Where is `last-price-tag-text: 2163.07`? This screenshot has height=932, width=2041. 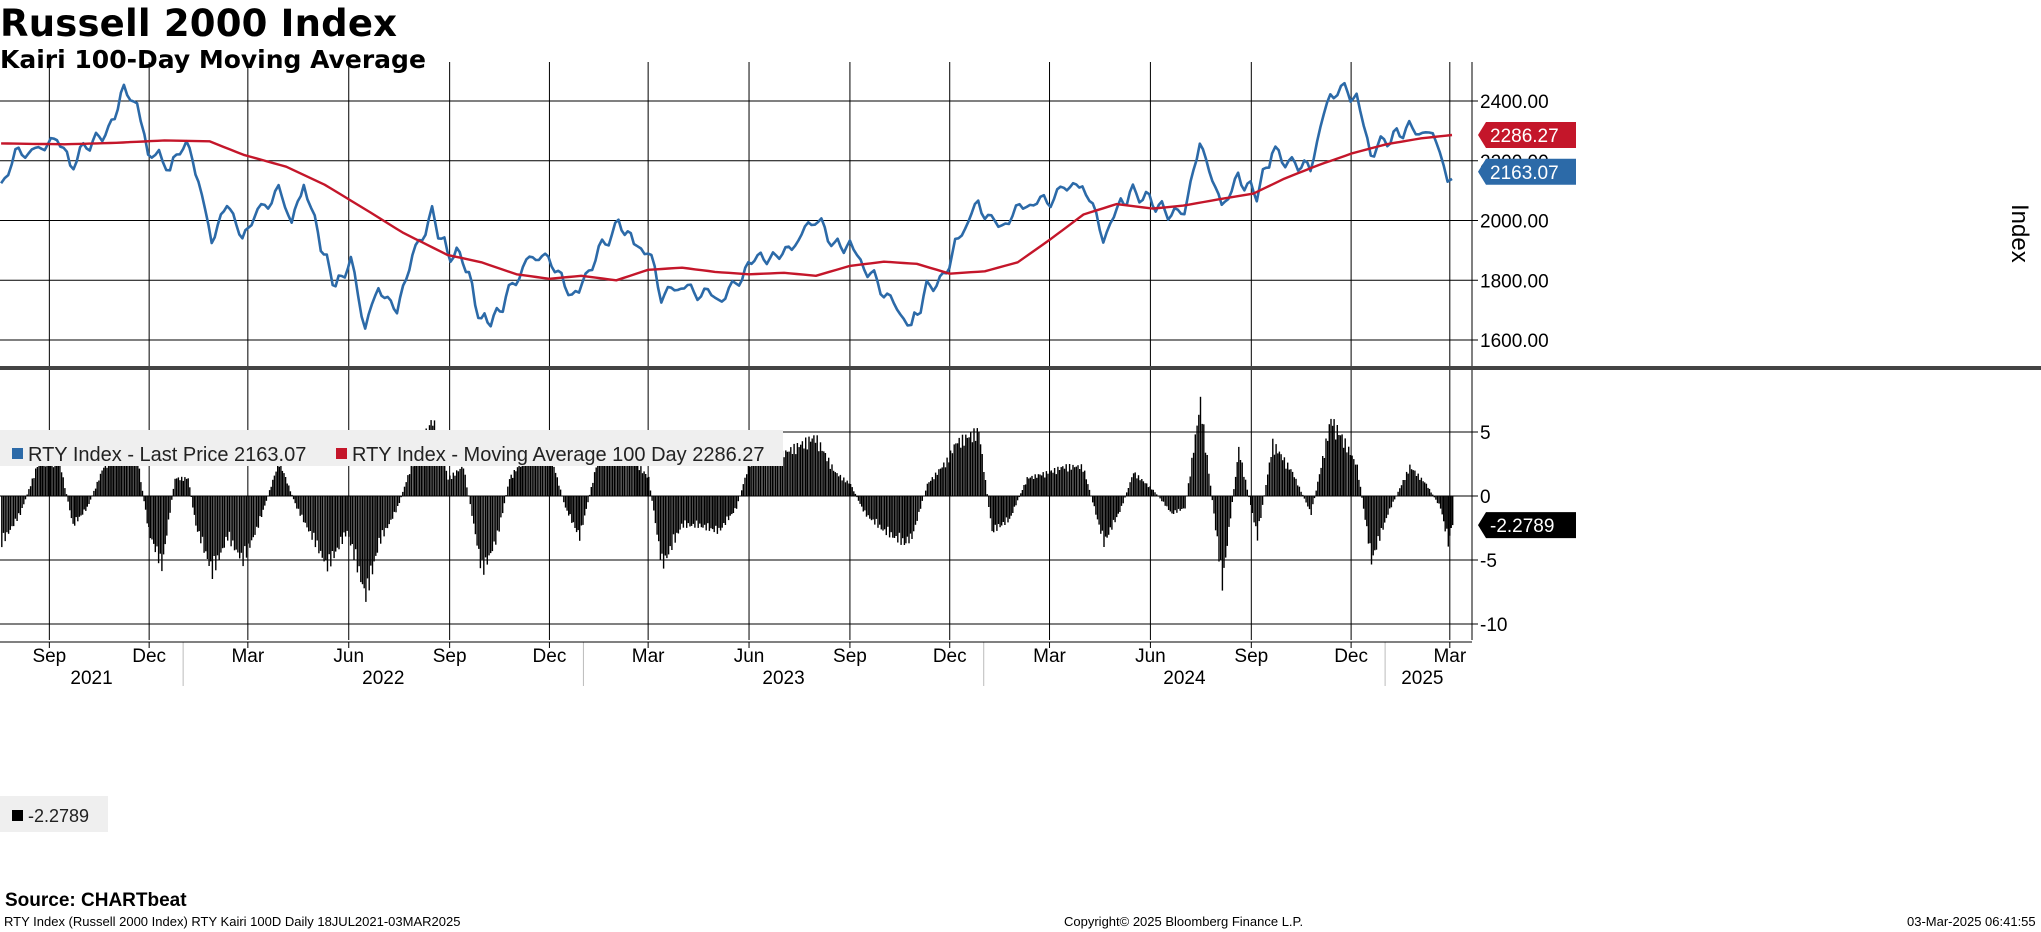
last-price-tag-text: 2163.07 is located at coordinates (1524, 173).